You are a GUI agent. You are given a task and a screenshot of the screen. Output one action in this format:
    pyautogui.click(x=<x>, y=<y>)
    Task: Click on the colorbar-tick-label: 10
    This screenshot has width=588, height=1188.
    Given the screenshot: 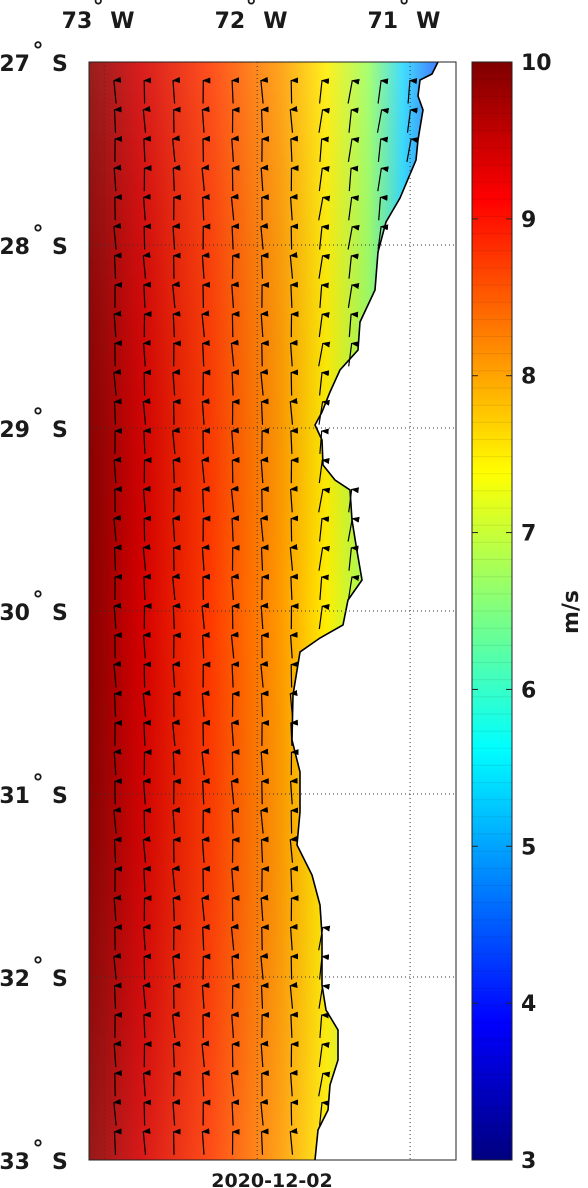 What is the action you would take?
    pyautogui.click(x=536, y=63)
    